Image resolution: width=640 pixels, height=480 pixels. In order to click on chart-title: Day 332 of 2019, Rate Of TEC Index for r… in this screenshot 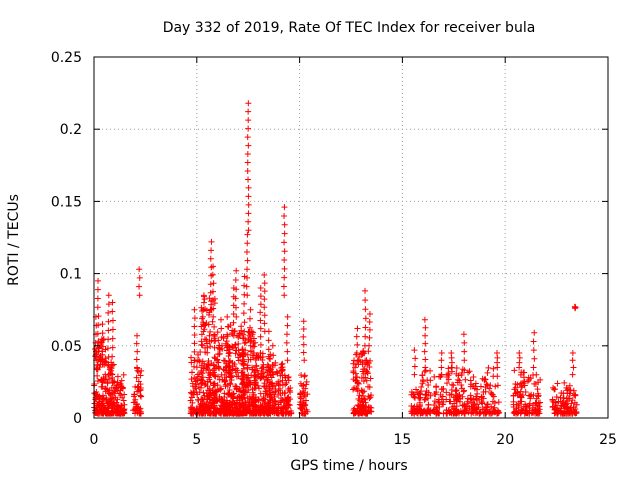, I will do `click(349, 28)`.